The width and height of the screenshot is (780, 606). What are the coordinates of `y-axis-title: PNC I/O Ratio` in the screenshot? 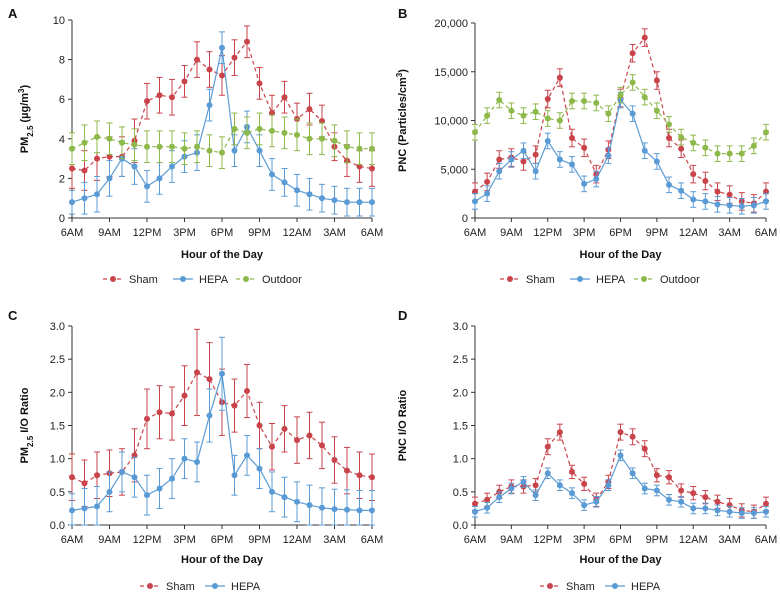 It's located at (403, 425).